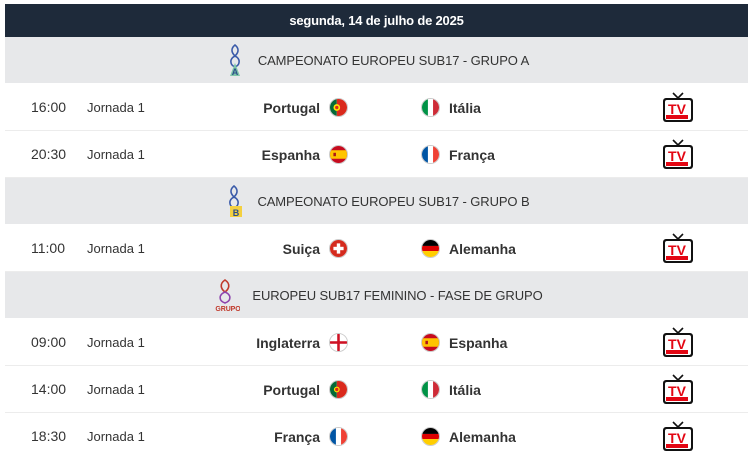 The width and height of the screenshot is (753, 456). Describe the element at coordinates (393, 60) in the screenshot. I see `group-title: CAMPEONATO EUROPEU SUB17 - GRUPO A` at that location.